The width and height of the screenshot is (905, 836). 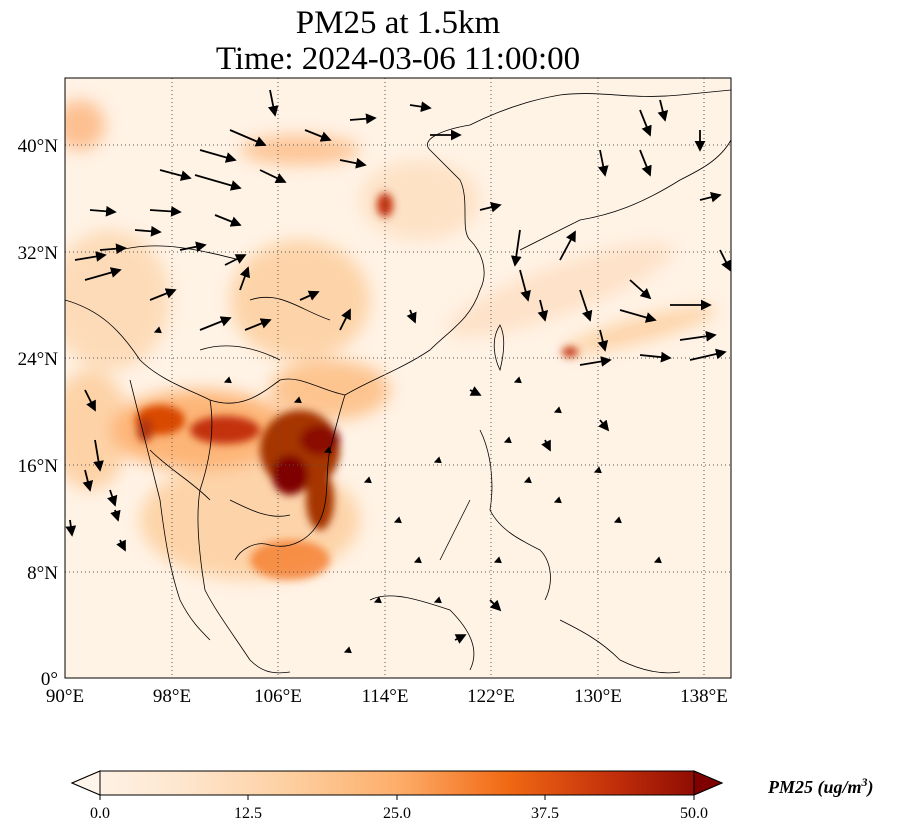 What do you see at coordinates (398, 59) in the screenshot?
I see `map-subtitle-time: Time: 2024-03-06 11:00:00` at bounding box center [398, 59].